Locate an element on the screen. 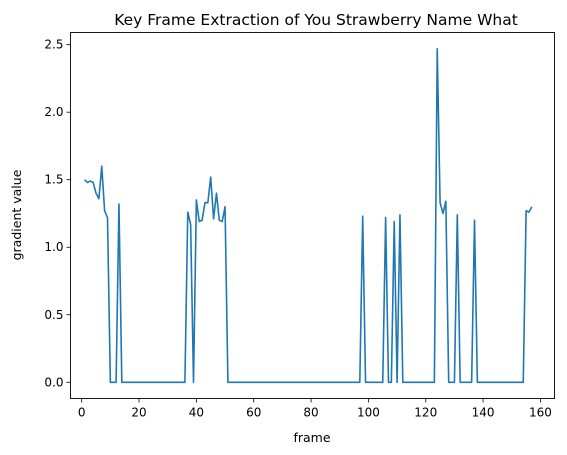 The image size is (567, 455). x-tick-label: 20 is located at coordinates (138, 413).